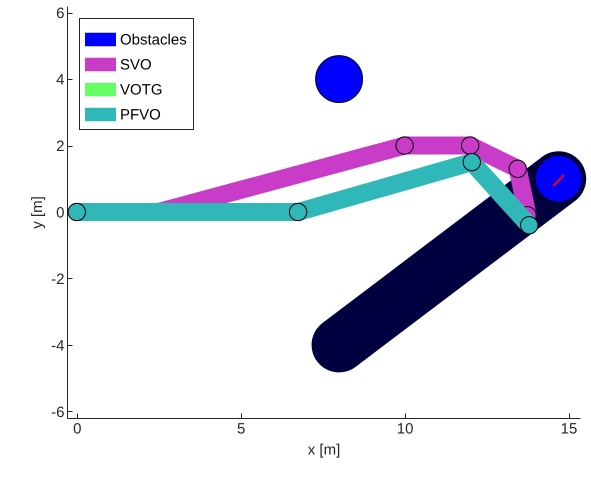  Describe the element at coordinates (136, 65) in the screenshot. I see `legend-label: SVO` at that location.